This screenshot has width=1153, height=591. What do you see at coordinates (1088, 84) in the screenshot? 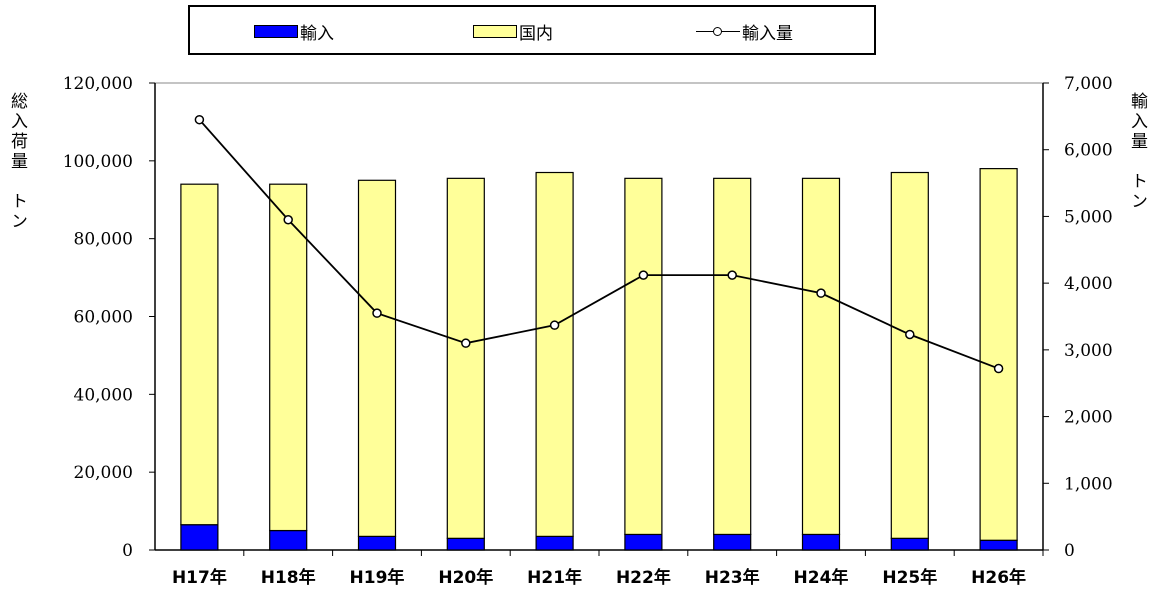
I see `right-tick-label: 7,000` at bounding box center [1088, 84].